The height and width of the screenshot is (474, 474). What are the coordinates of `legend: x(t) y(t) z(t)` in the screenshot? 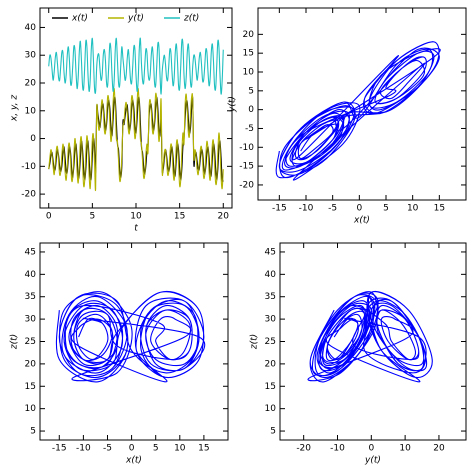 It's located at (125, 19).